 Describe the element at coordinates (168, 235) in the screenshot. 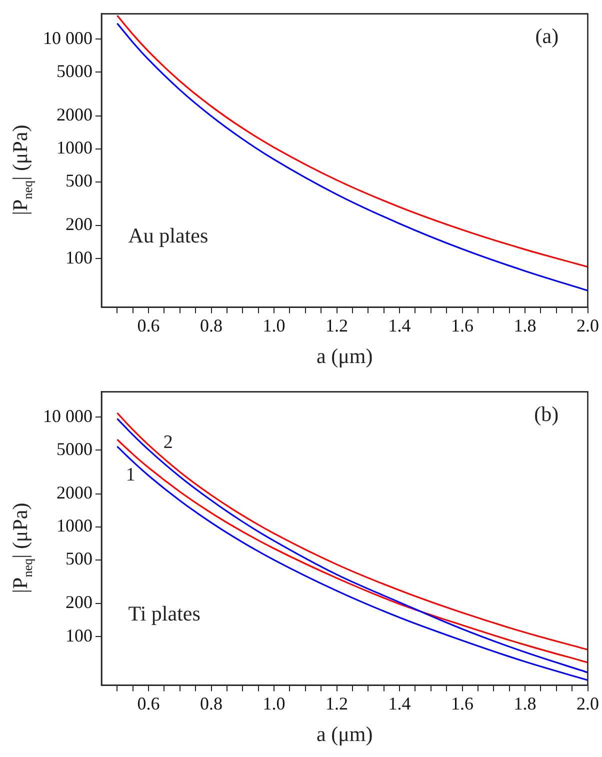

I see `annotation: Au plates` at that location.